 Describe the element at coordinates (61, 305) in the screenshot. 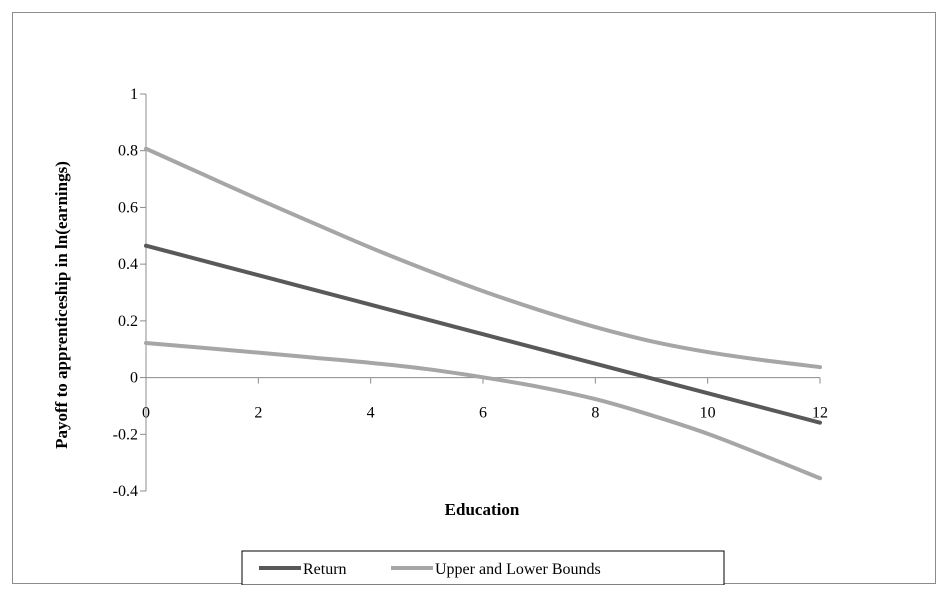

I see `y-axis-title: Payoff to apprenticeship in ln(earnings)` at that location.